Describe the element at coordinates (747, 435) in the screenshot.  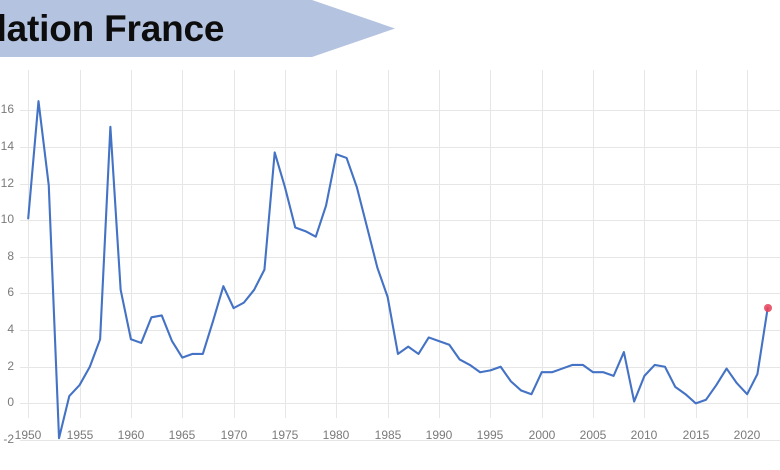
I see `x-axis-tick-label: 2020` at that location.